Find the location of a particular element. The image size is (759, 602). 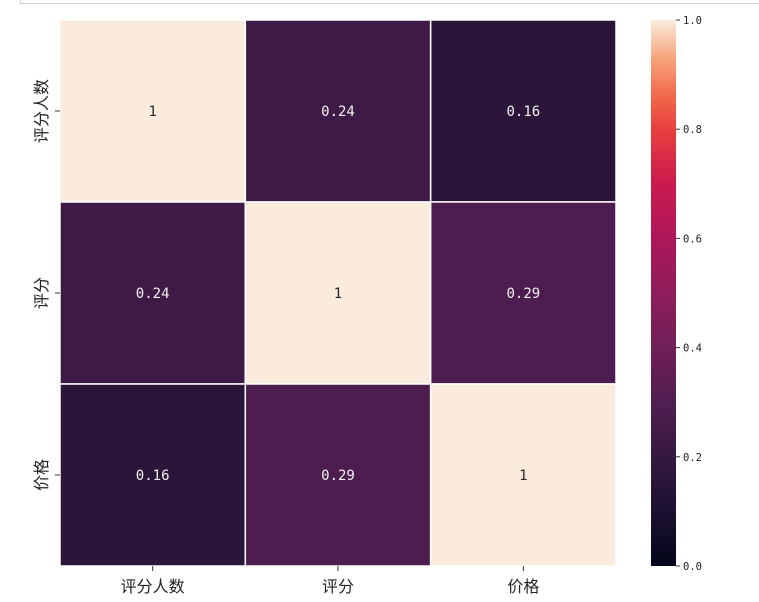

x-axis: 评分人数 评分 价格 is located at coordinates (330, 581).